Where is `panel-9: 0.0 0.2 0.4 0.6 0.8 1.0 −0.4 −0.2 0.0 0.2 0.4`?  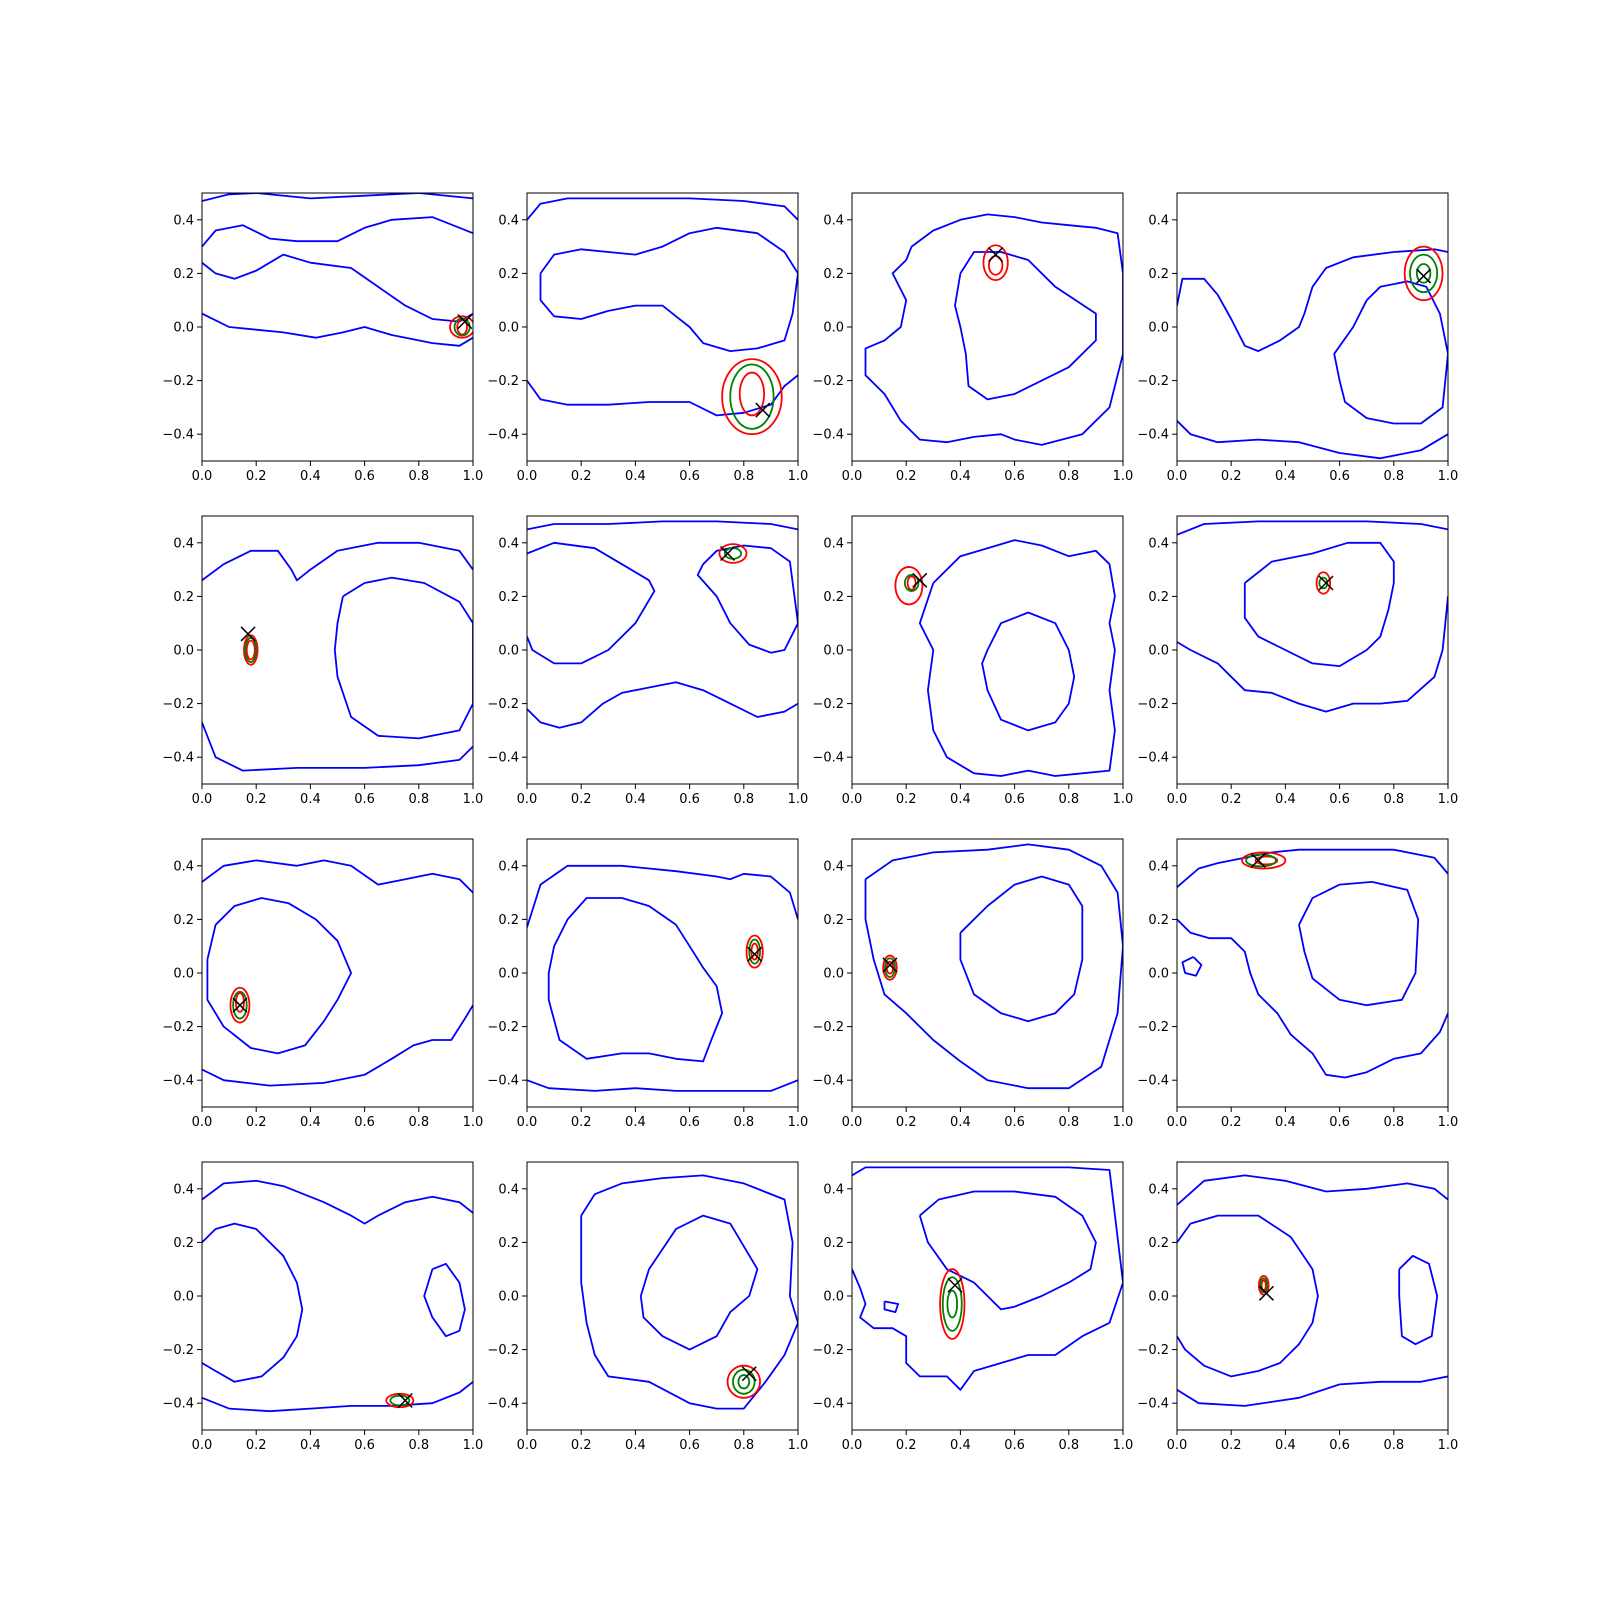
panel-9: 0.0 0.2 0.4 0.6 0.8 1.0 −0.4 −0.2 0.0 0.2 0.4 is located at coordinates (322, 984).